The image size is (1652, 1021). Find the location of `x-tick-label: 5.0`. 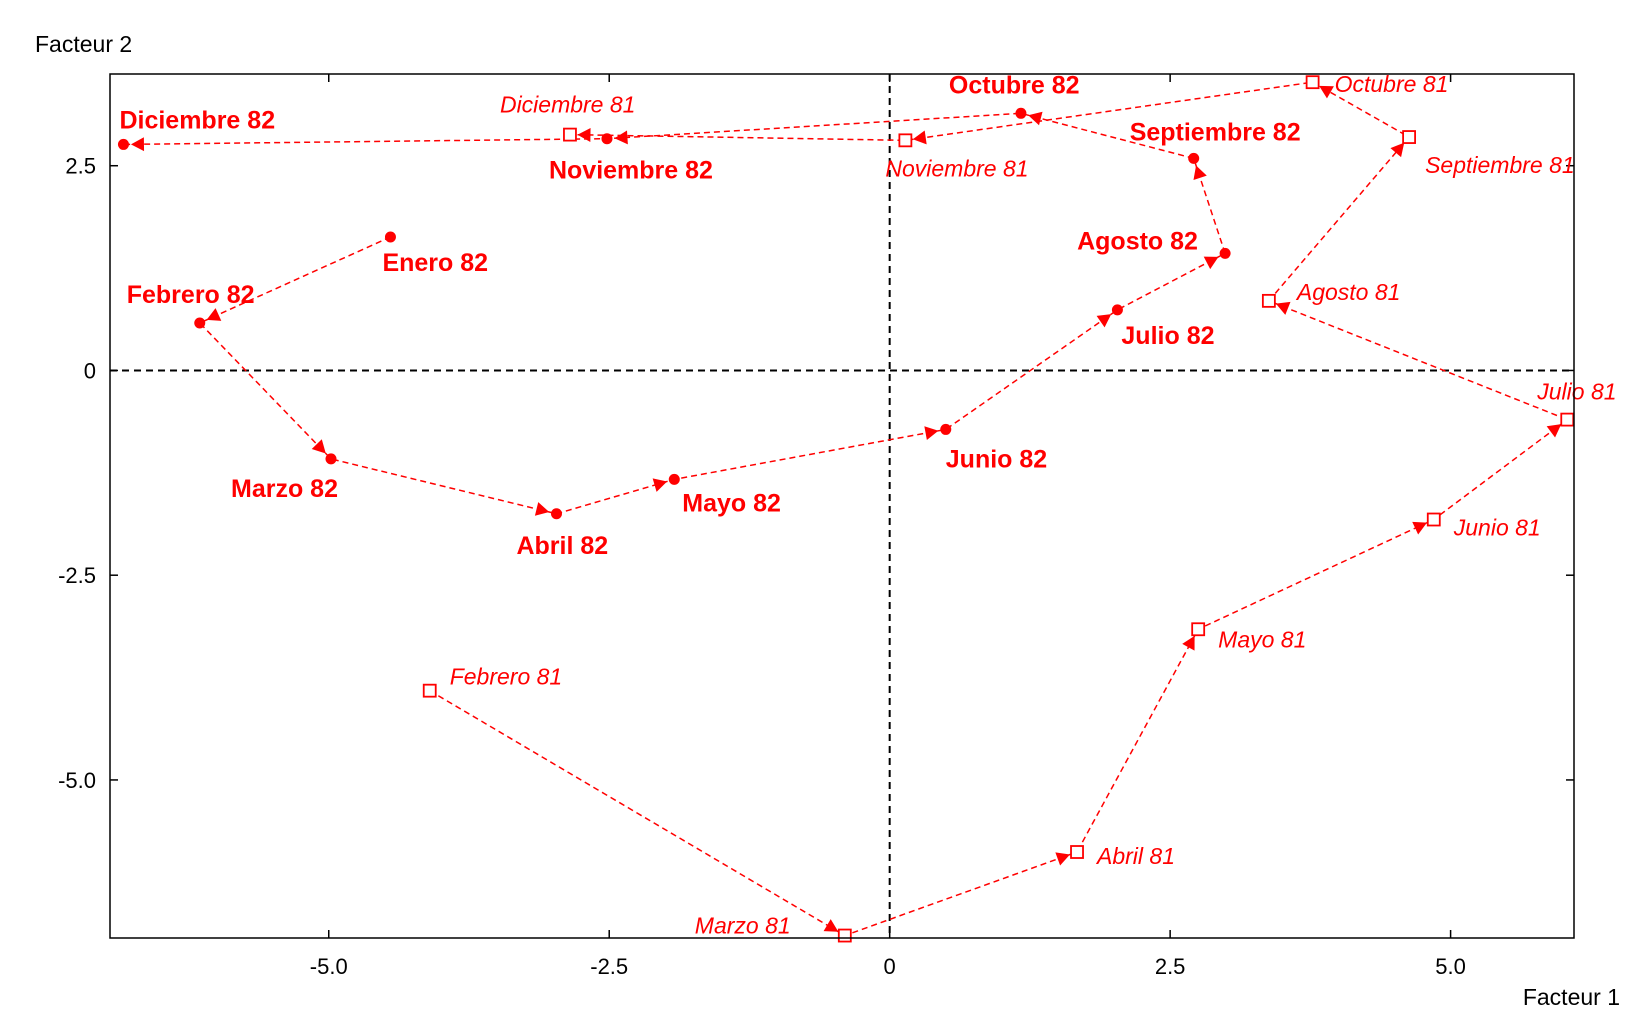

x-tick-label: 5.0 is located at coordinates (1450, 966).